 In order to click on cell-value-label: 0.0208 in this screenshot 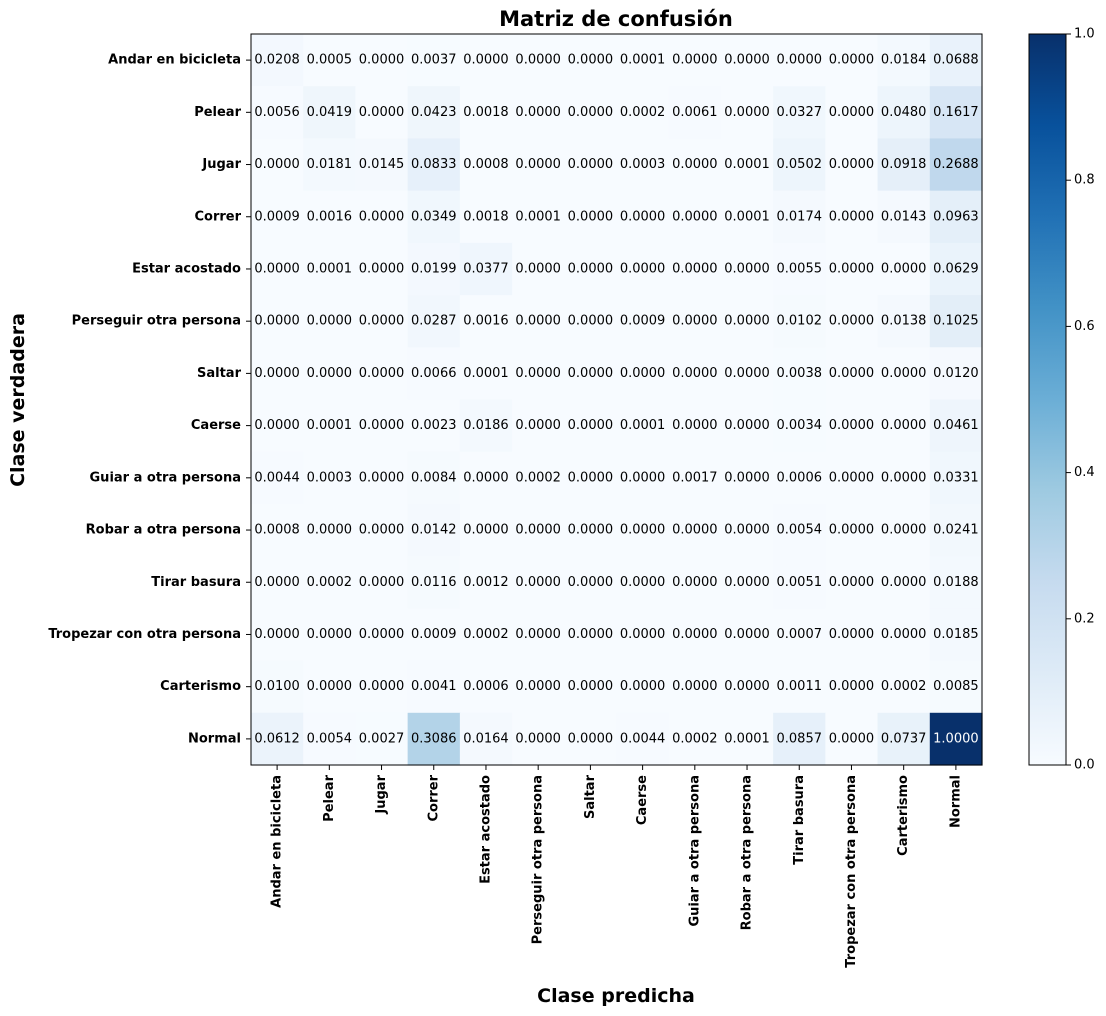, I will do `click(277, 60)`.